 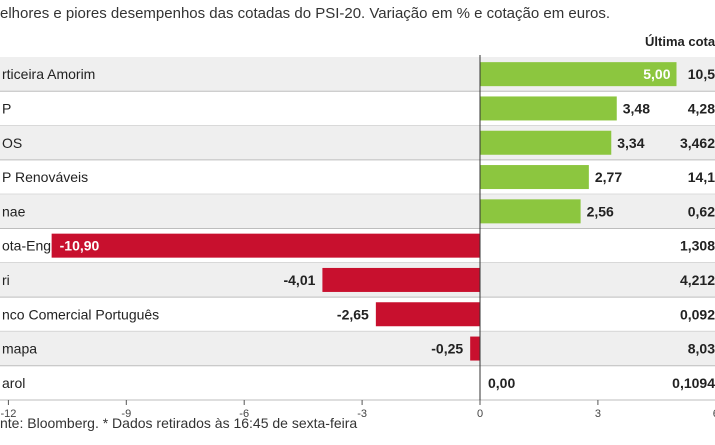 I want to click on price-value: 14,1, so click(x=701, y=177).